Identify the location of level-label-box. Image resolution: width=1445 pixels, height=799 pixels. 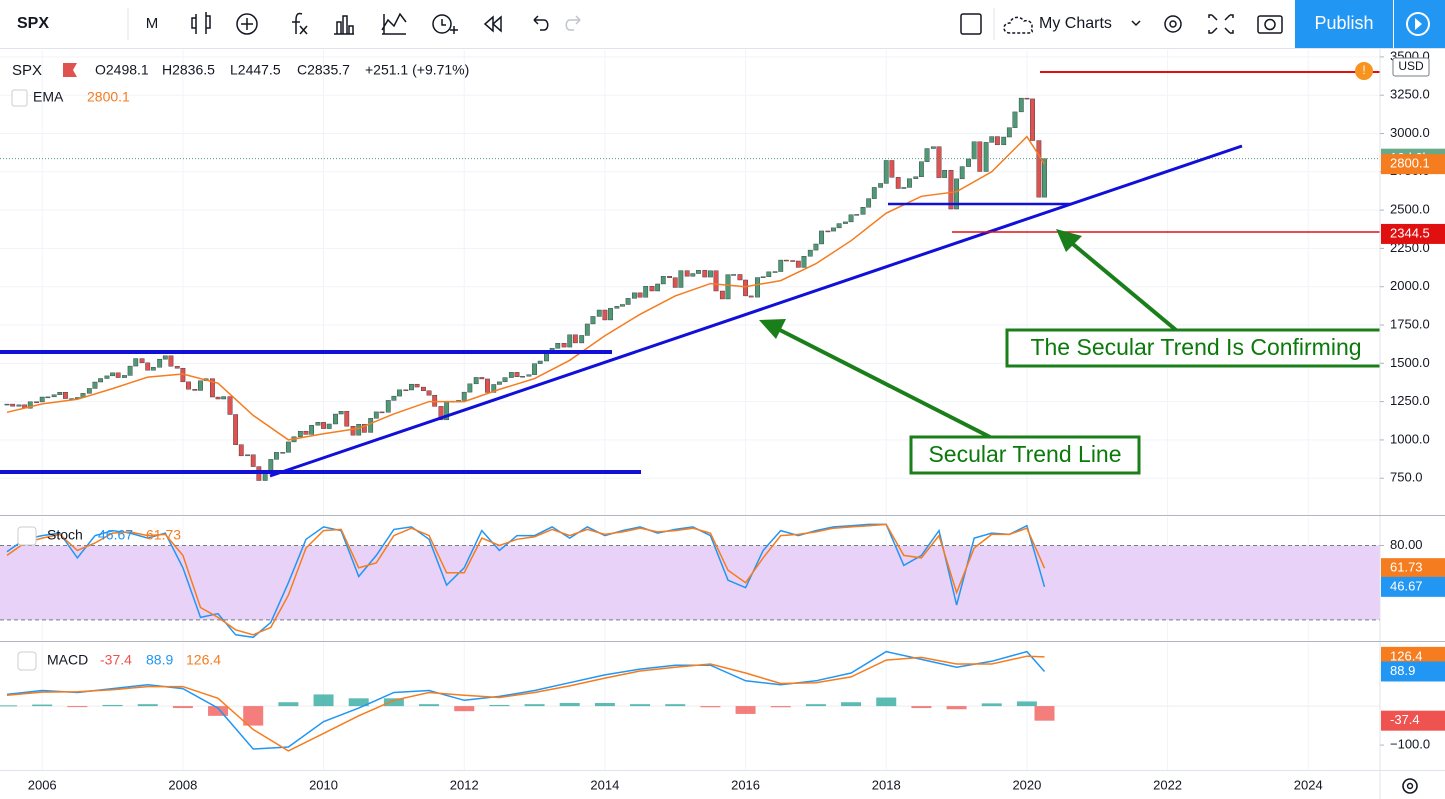
(1413, 233).